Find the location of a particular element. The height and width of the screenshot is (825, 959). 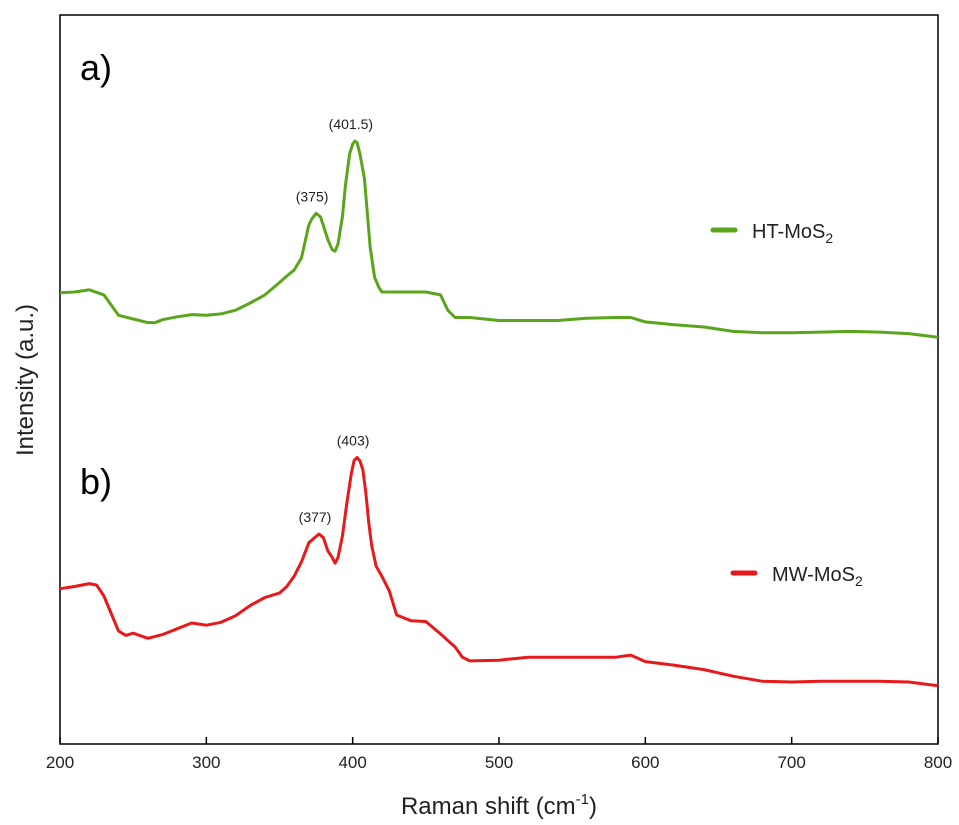

panel-label-b: b) is located at coordinates (96, 481).